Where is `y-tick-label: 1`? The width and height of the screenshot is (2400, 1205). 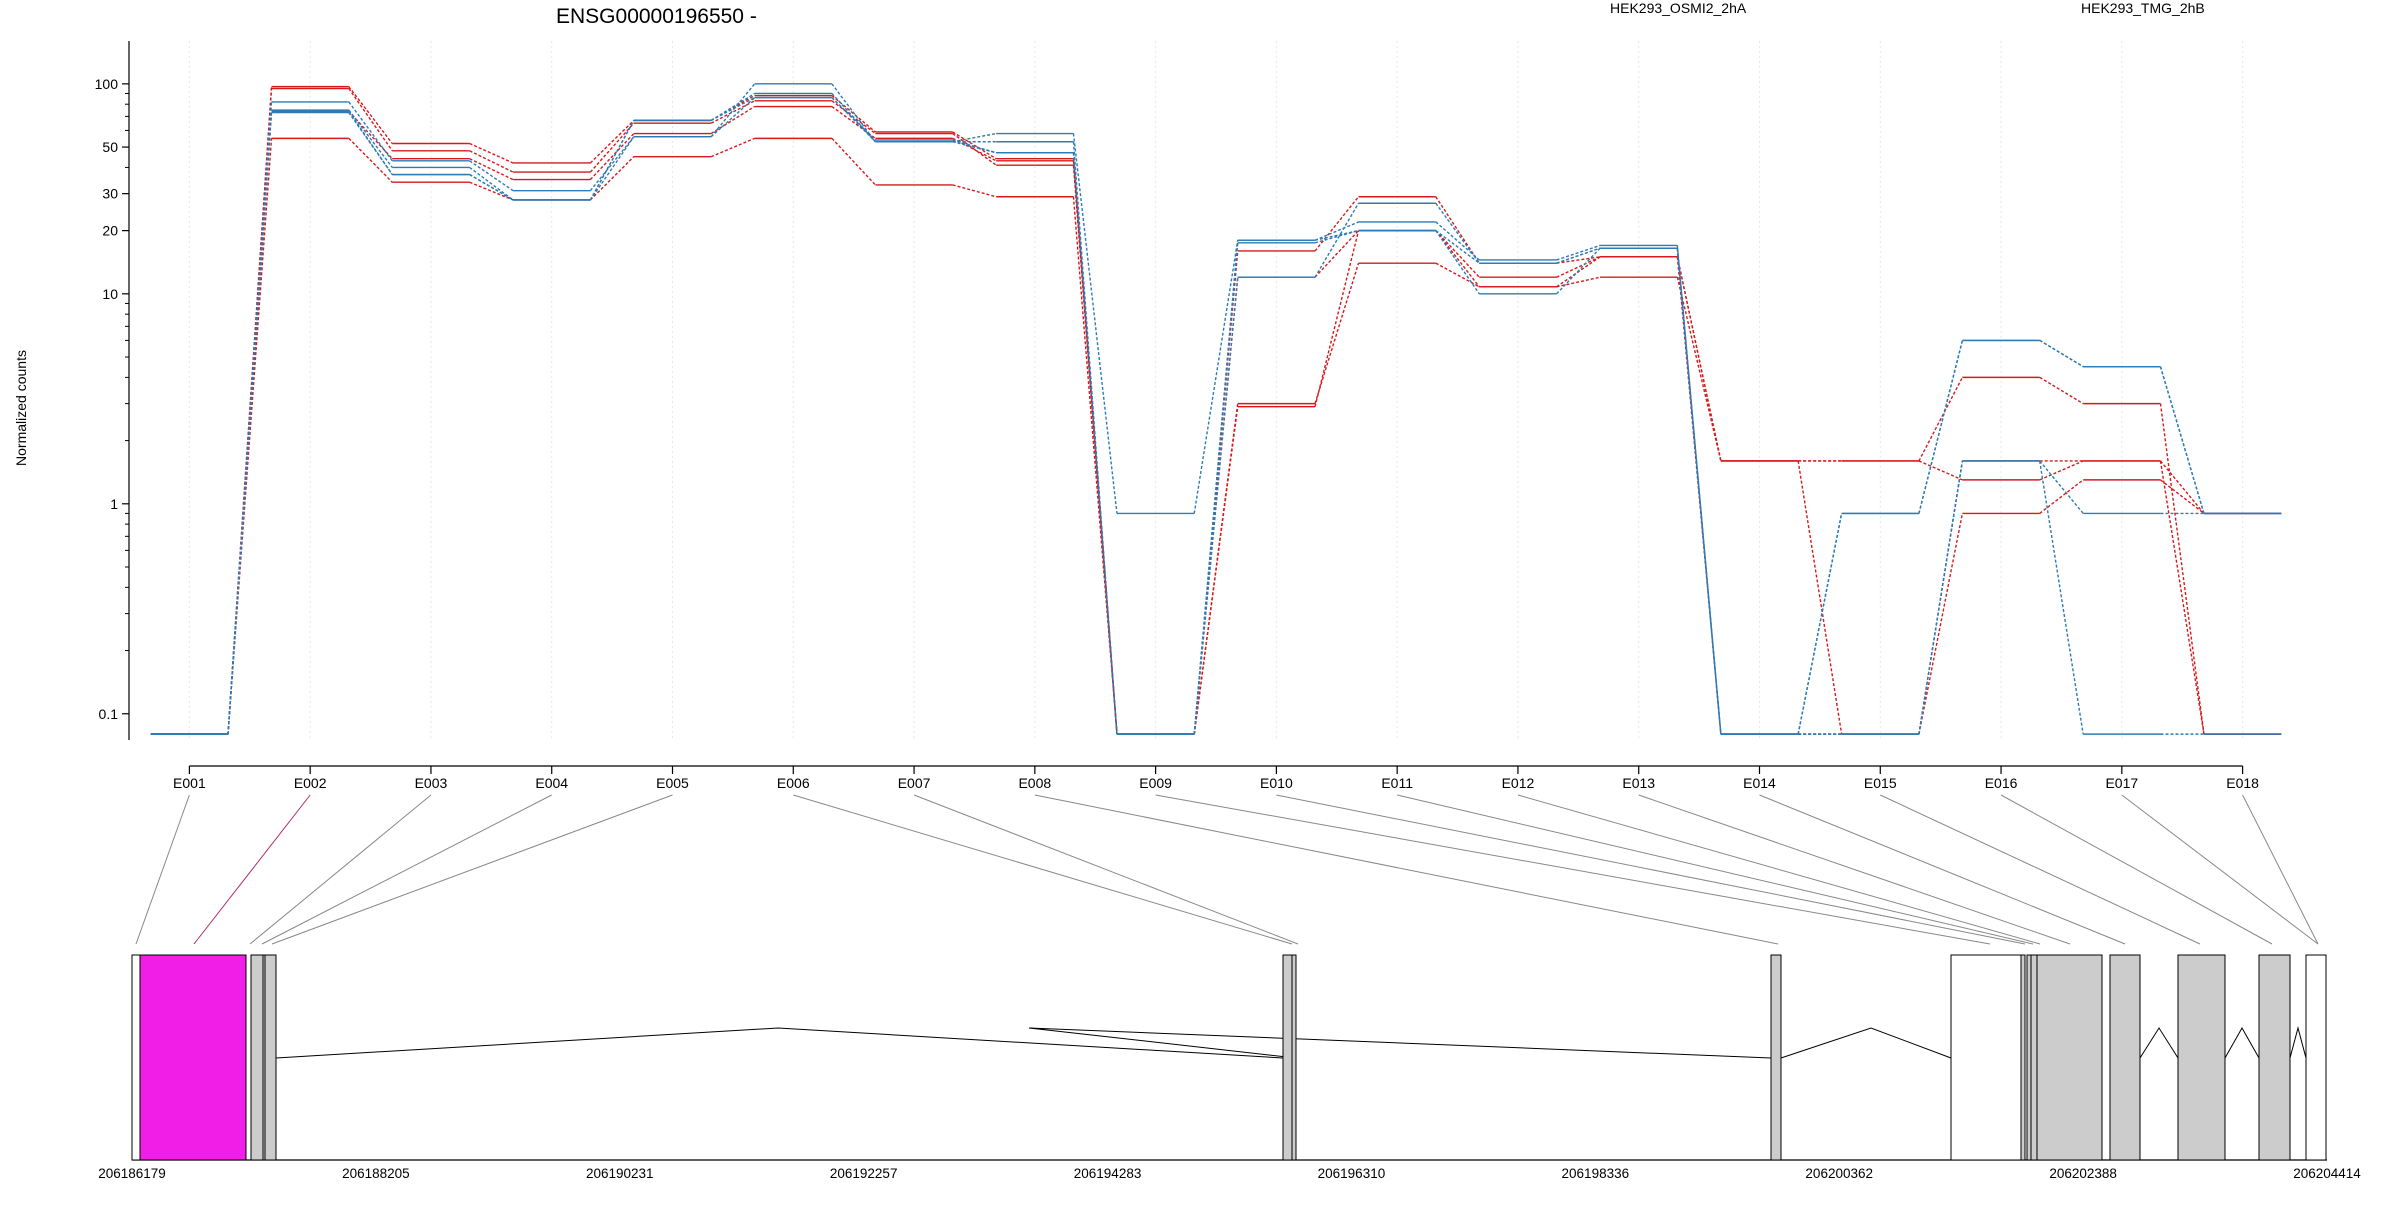 y-tick-label: 1 is located at coordinates (114, 504).